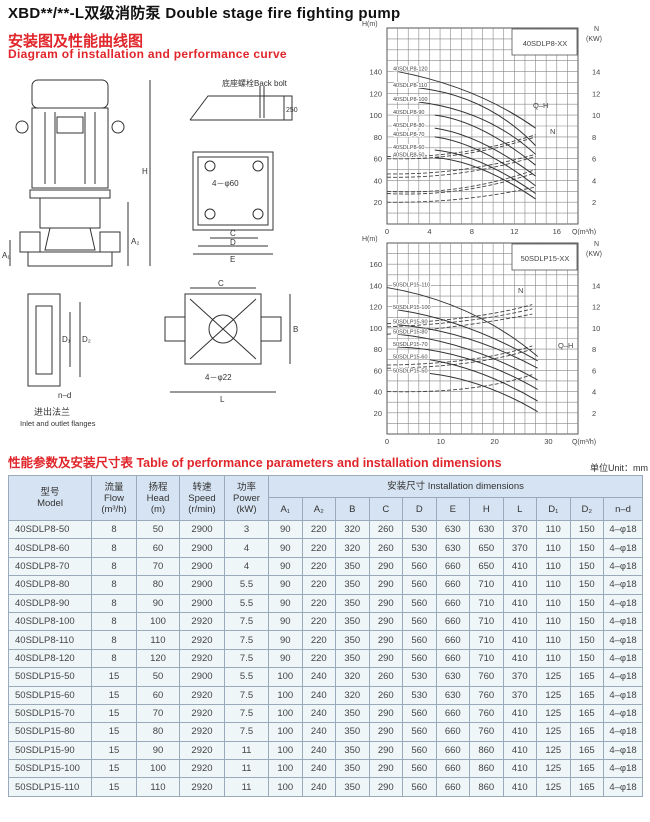  What do you see at coordinates (494, 441) in the screenshot?
I see `x-tick-label: 20` at bounding box center [494, 441].